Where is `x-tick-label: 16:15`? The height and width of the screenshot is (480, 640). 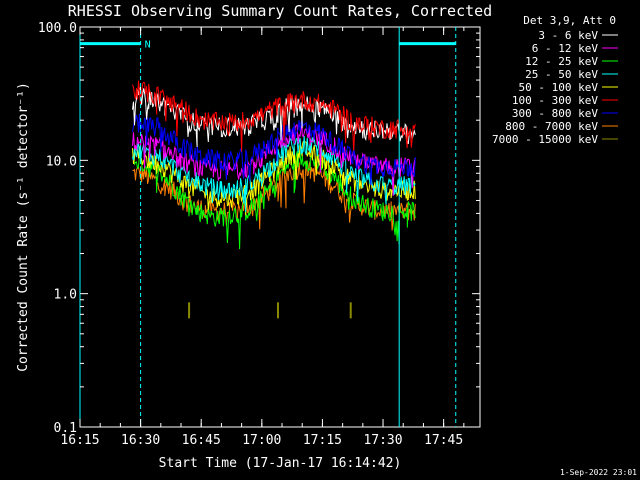 x-tick-label: 16:15 is located at coordinates (79, 440).